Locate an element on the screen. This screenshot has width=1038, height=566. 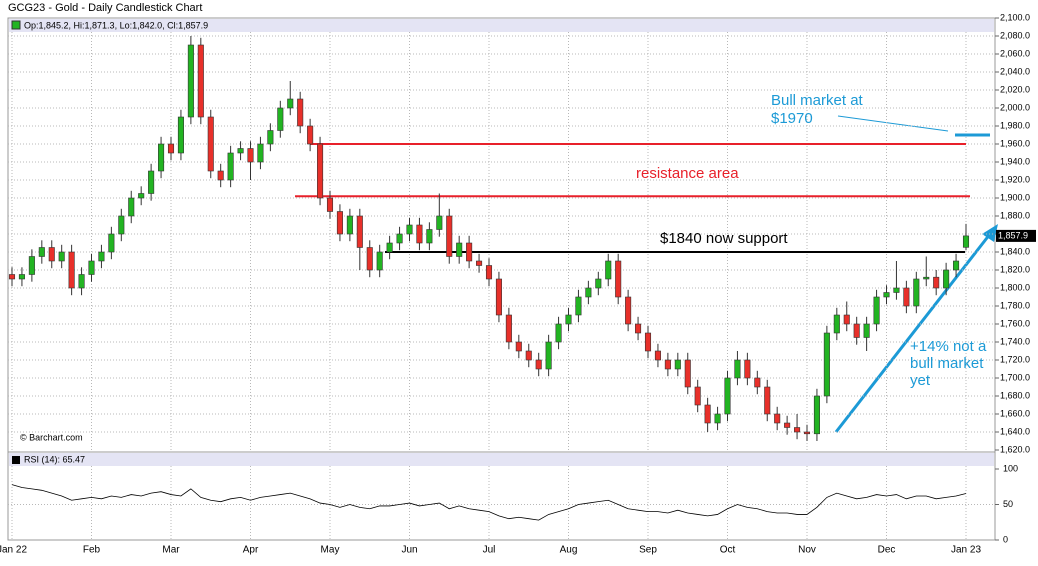
y-tick-label: 1,920.0 is located at coordinates (1015, 179).